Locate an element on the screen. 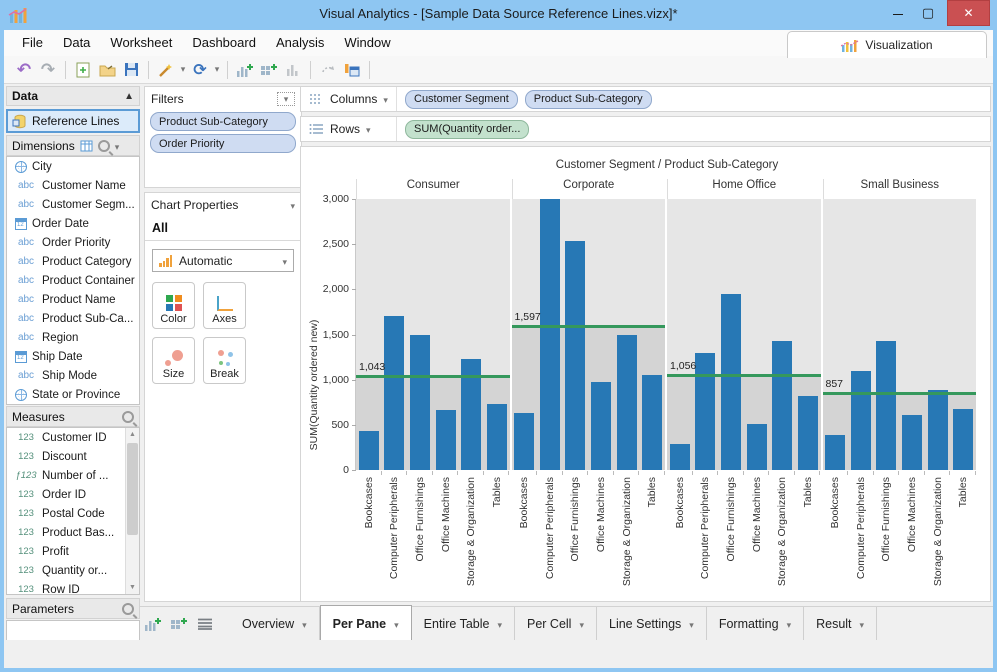 Image resolution: width=997 pixels, height=672 pixels. dimension-item: Customer Name is located at coordinates (73, 185).